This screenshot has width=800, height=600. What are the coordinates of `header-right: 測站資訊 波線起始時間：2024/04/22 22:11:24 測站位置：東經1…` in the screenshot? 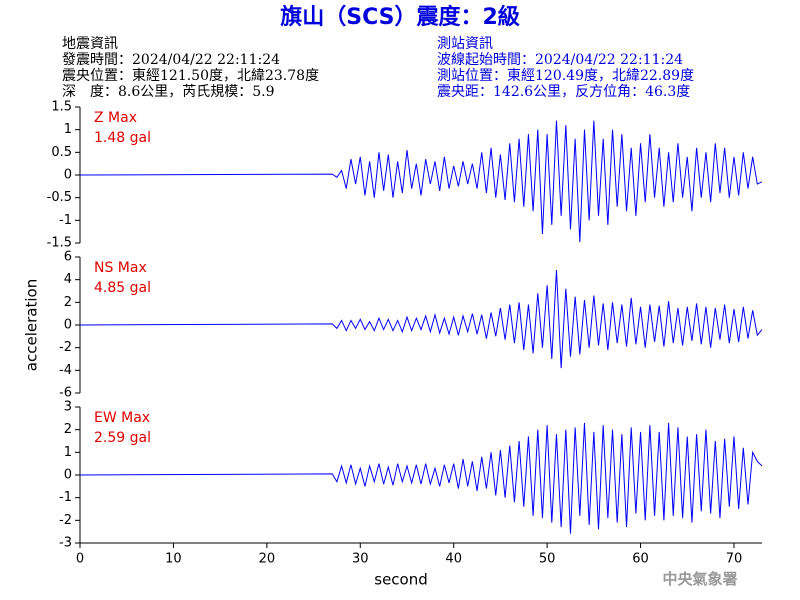 It's located at (565, 68).